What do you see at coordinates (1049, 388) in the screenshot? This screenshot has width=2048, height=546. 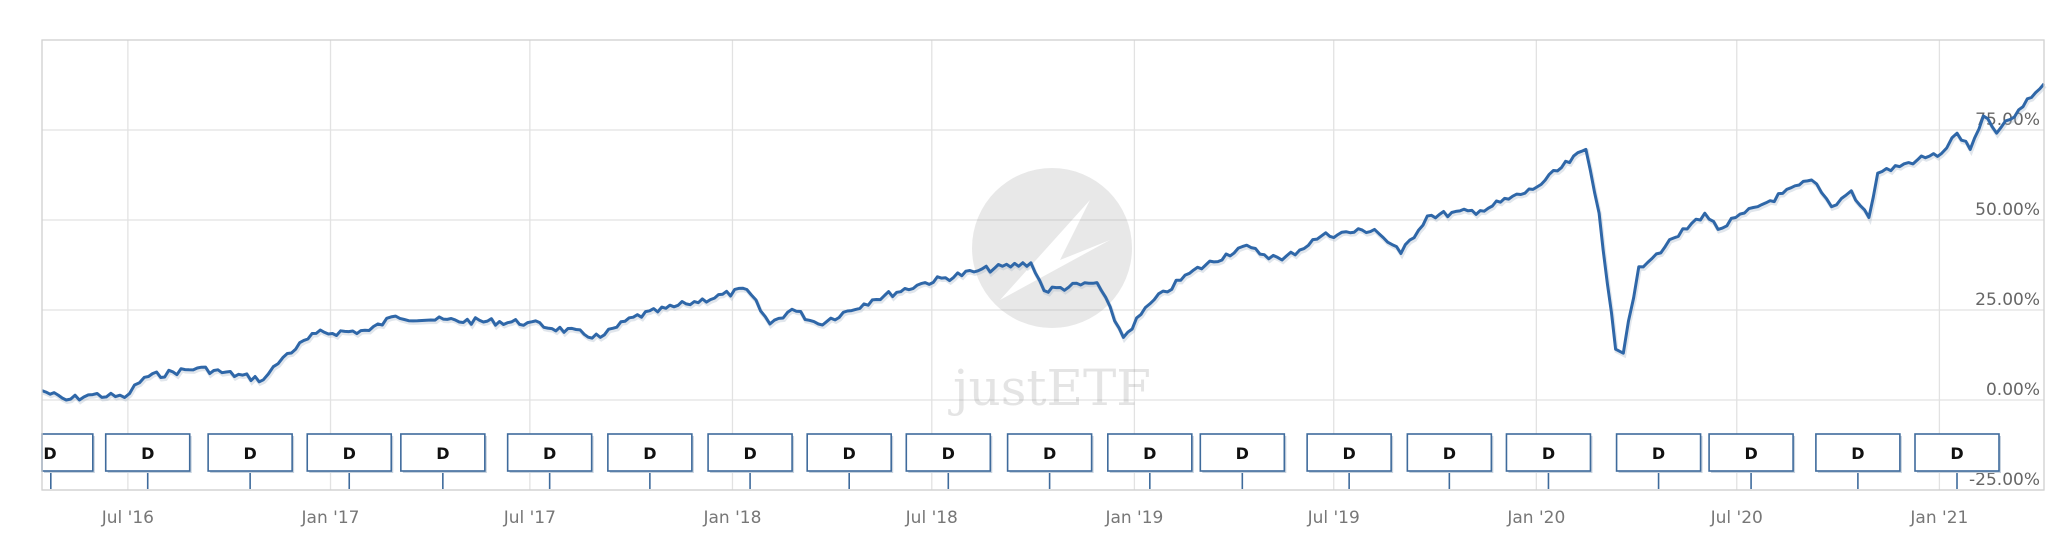 I see `watermark-text: justETF` at bounding box center [1049, 388].